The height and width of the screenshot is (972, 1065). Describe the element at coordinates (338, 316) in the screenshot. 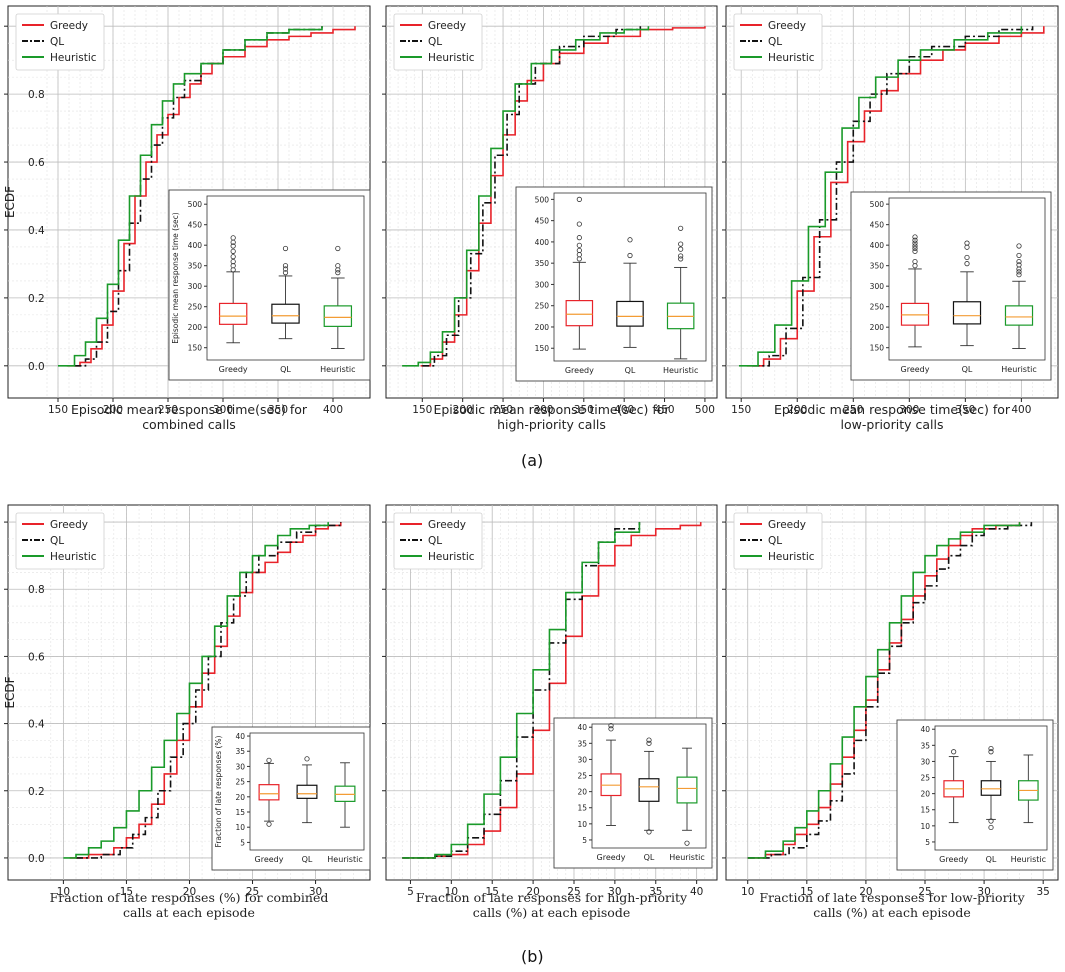

I see `box-heuristic` at that location.